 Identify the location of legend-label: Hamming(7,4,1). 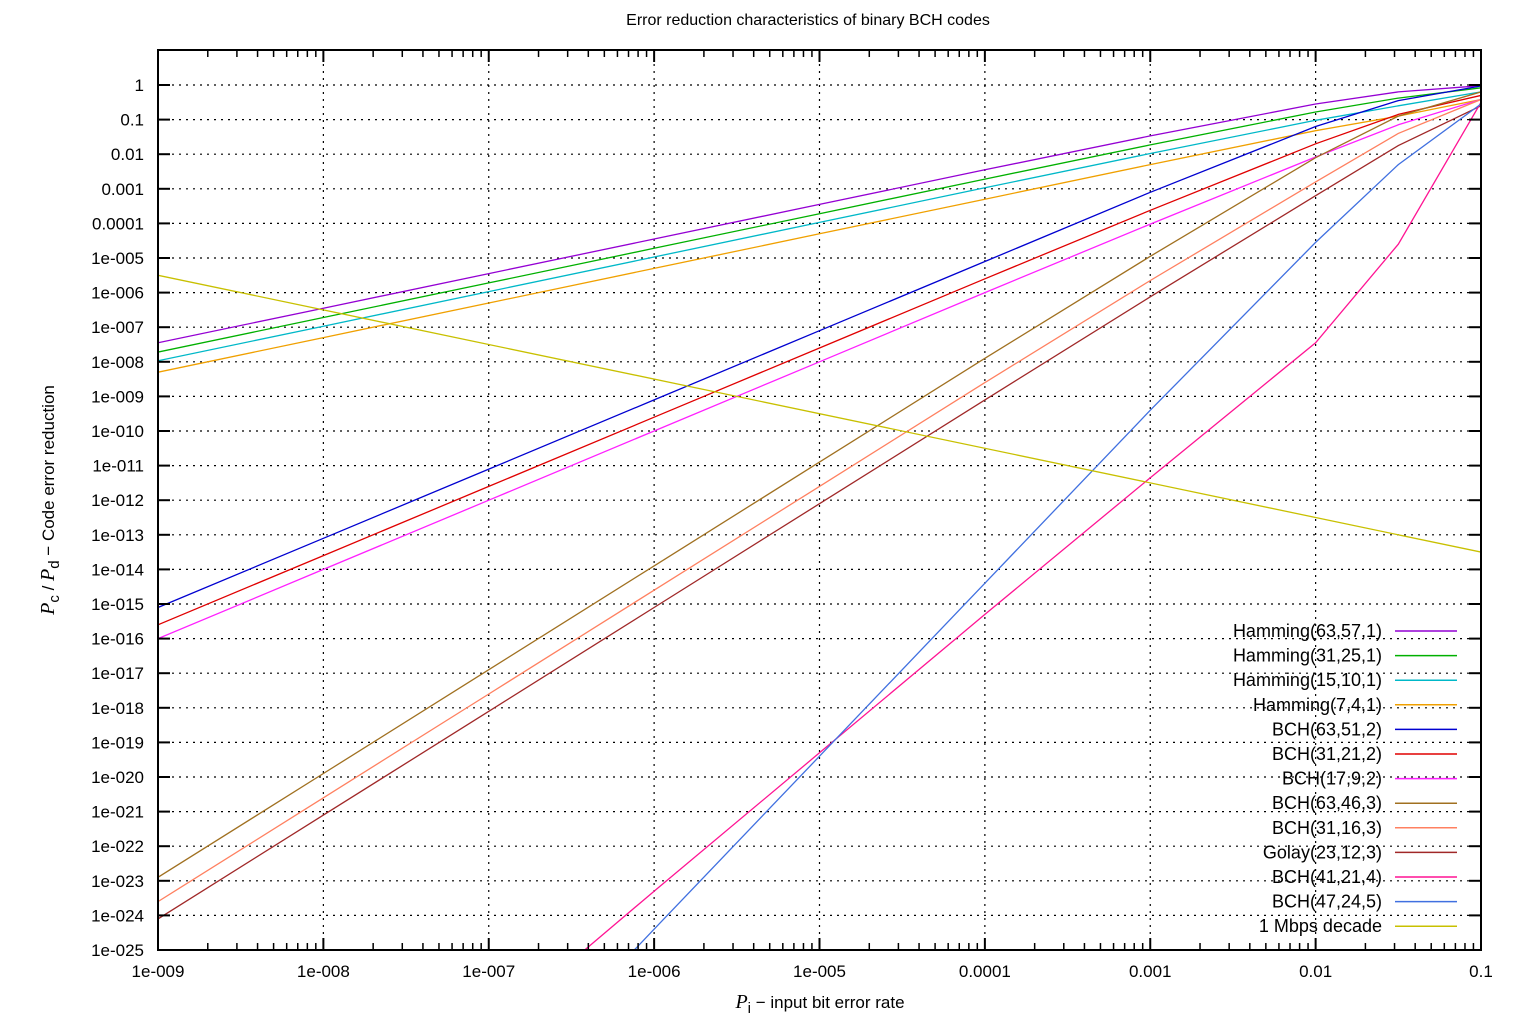
(1317, 705).